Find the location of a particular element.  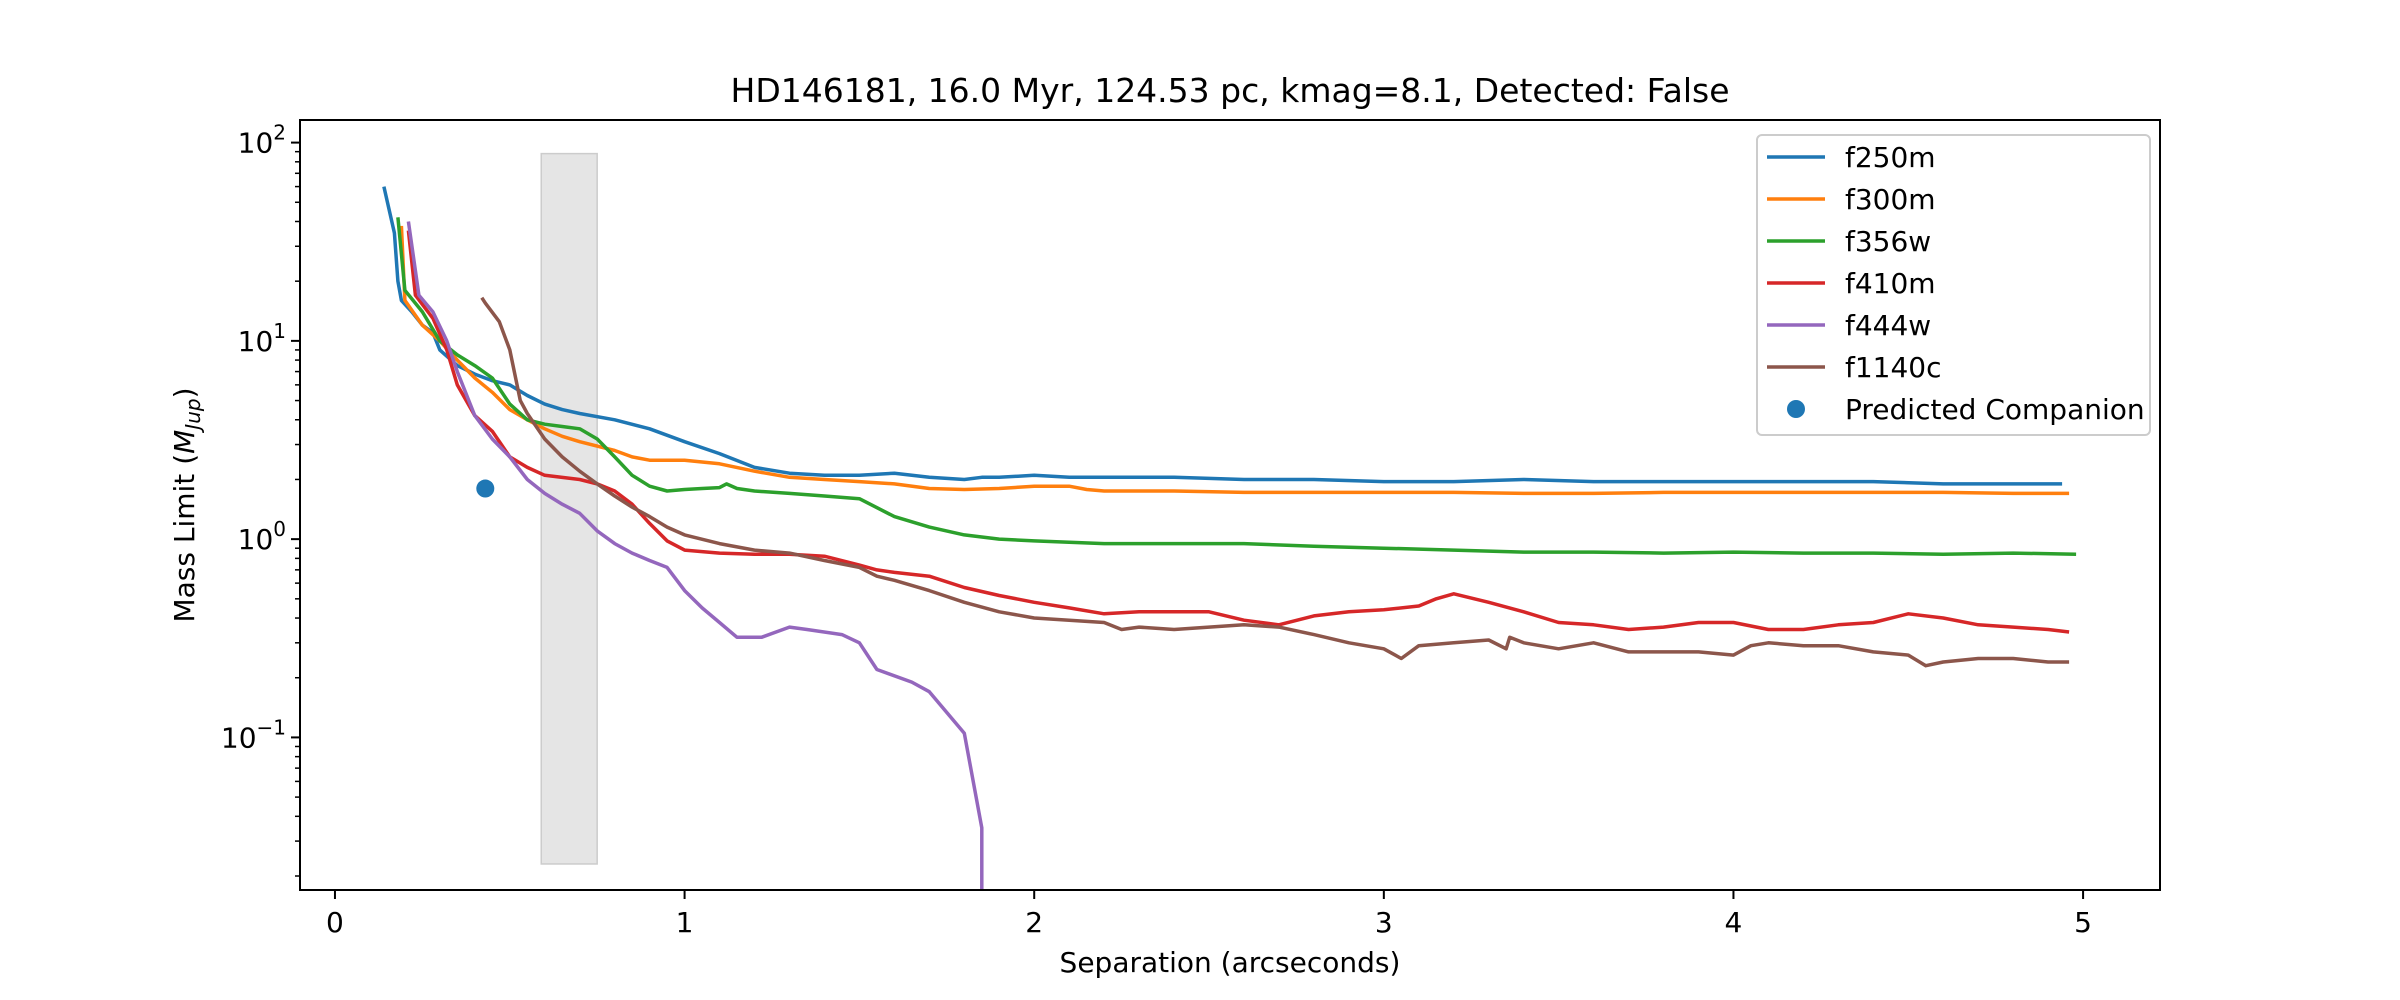

legend-label-f410m: f410m is located at coordinates (1890, 283).